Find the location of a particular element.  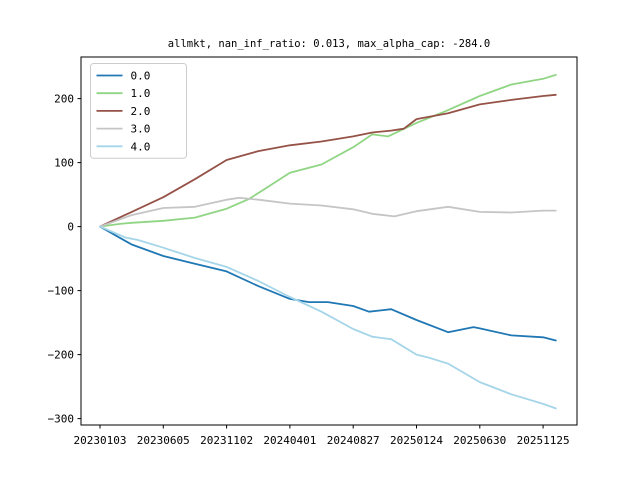

x-axis-tick-label: 20251125 is located at coordinates (543, 440).